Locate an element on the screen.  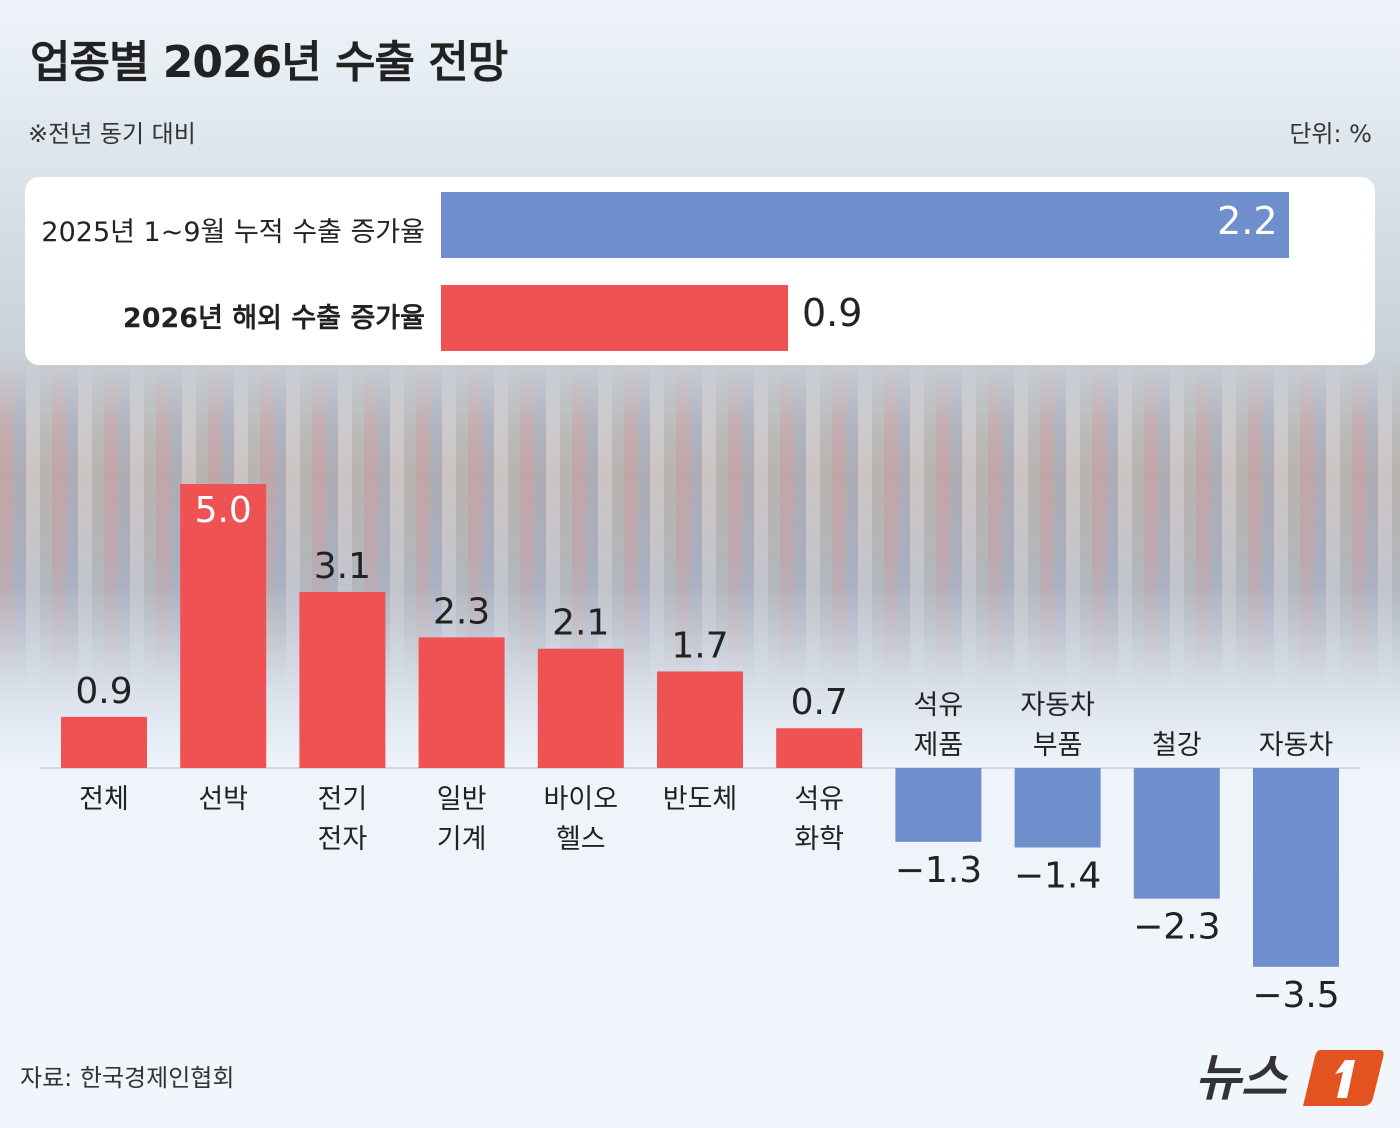
svg-text: 뉴스 is located at coordinates (1242, 1078).